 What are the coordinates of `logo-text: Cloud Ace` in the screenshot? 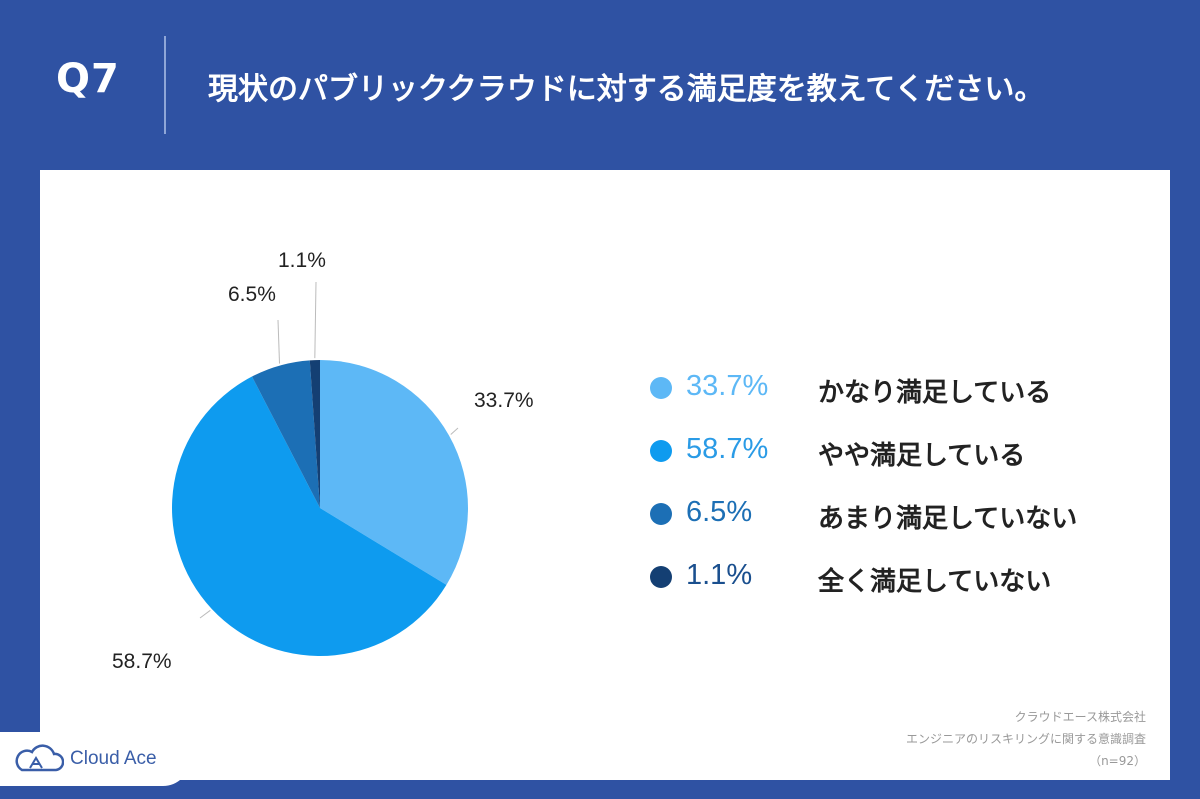 It's located at (113, 758).